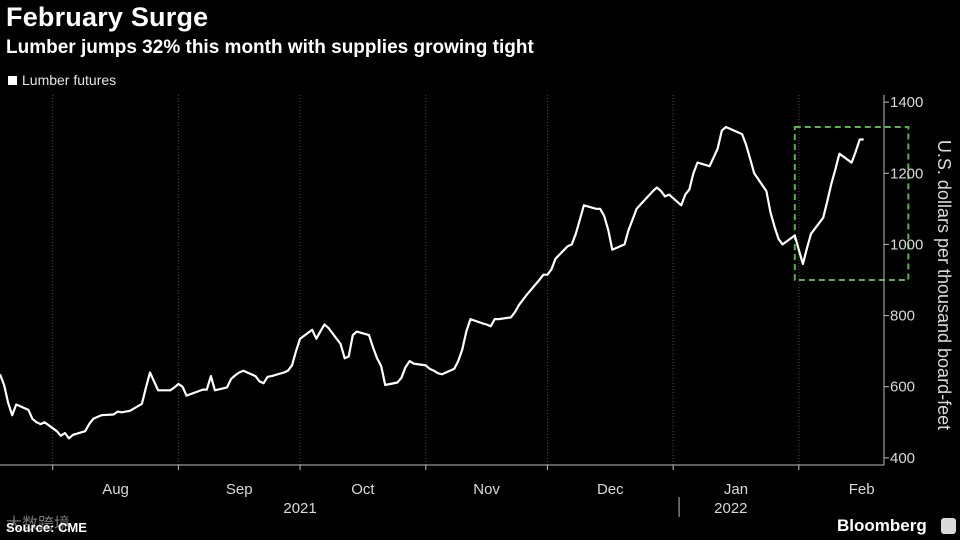 This screenshot has height=540, width=960. I want to click on y-tick-label: 1400, so click(906, 102).